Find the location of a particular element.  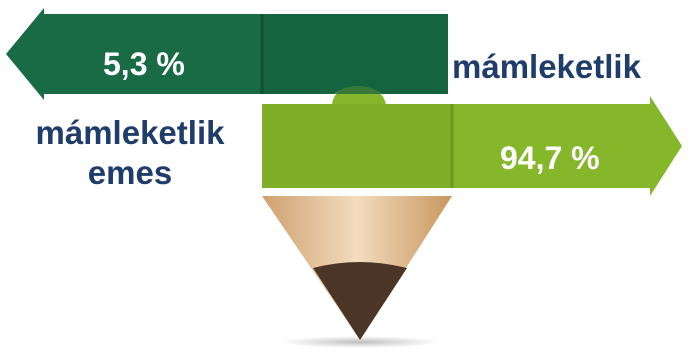

value-label-dark: 5,3 % is located at coordinates (144, 64).